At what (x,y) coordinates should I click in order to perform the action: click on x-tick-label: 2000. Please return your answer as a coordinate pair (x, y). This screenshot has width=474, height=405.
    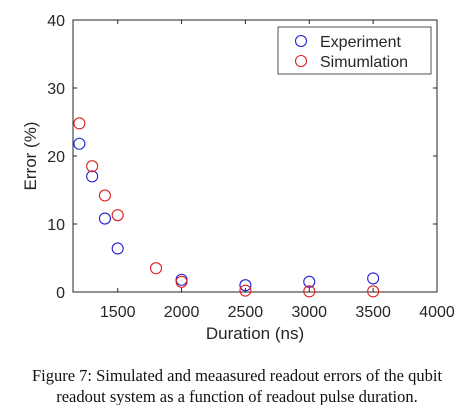
    Looking at the image, I should click on (182, 312).